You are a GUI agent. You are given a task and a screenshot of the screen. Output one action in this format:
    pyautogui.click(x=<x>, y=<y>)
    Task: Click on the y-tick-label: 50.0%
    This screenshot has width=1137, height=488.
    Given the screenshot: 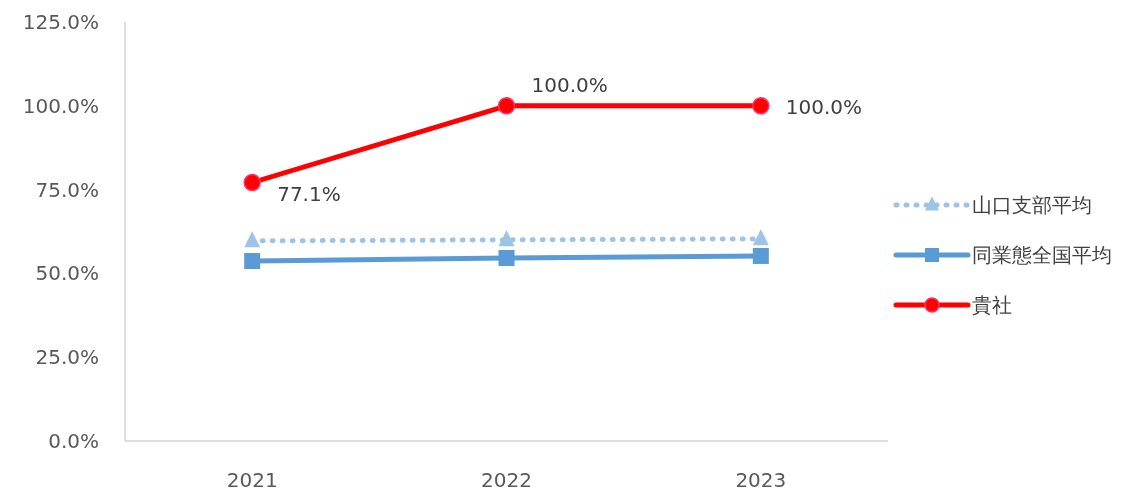 What is the action you would take?
    pyautogui.click(x=67, y=273)
    